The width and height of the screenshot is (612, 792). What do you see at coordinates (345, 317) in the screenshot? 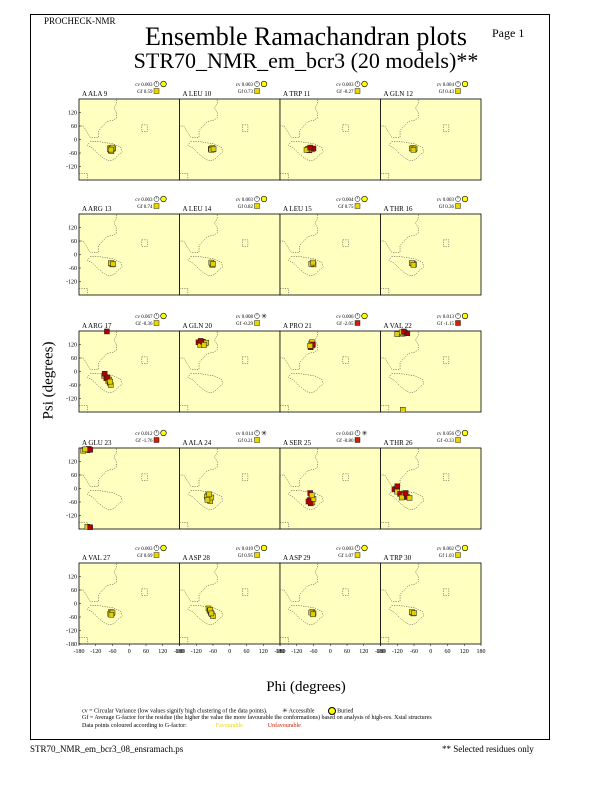
I see `panel-cv-value: cv 0.006` at bounding box center [345, 317].